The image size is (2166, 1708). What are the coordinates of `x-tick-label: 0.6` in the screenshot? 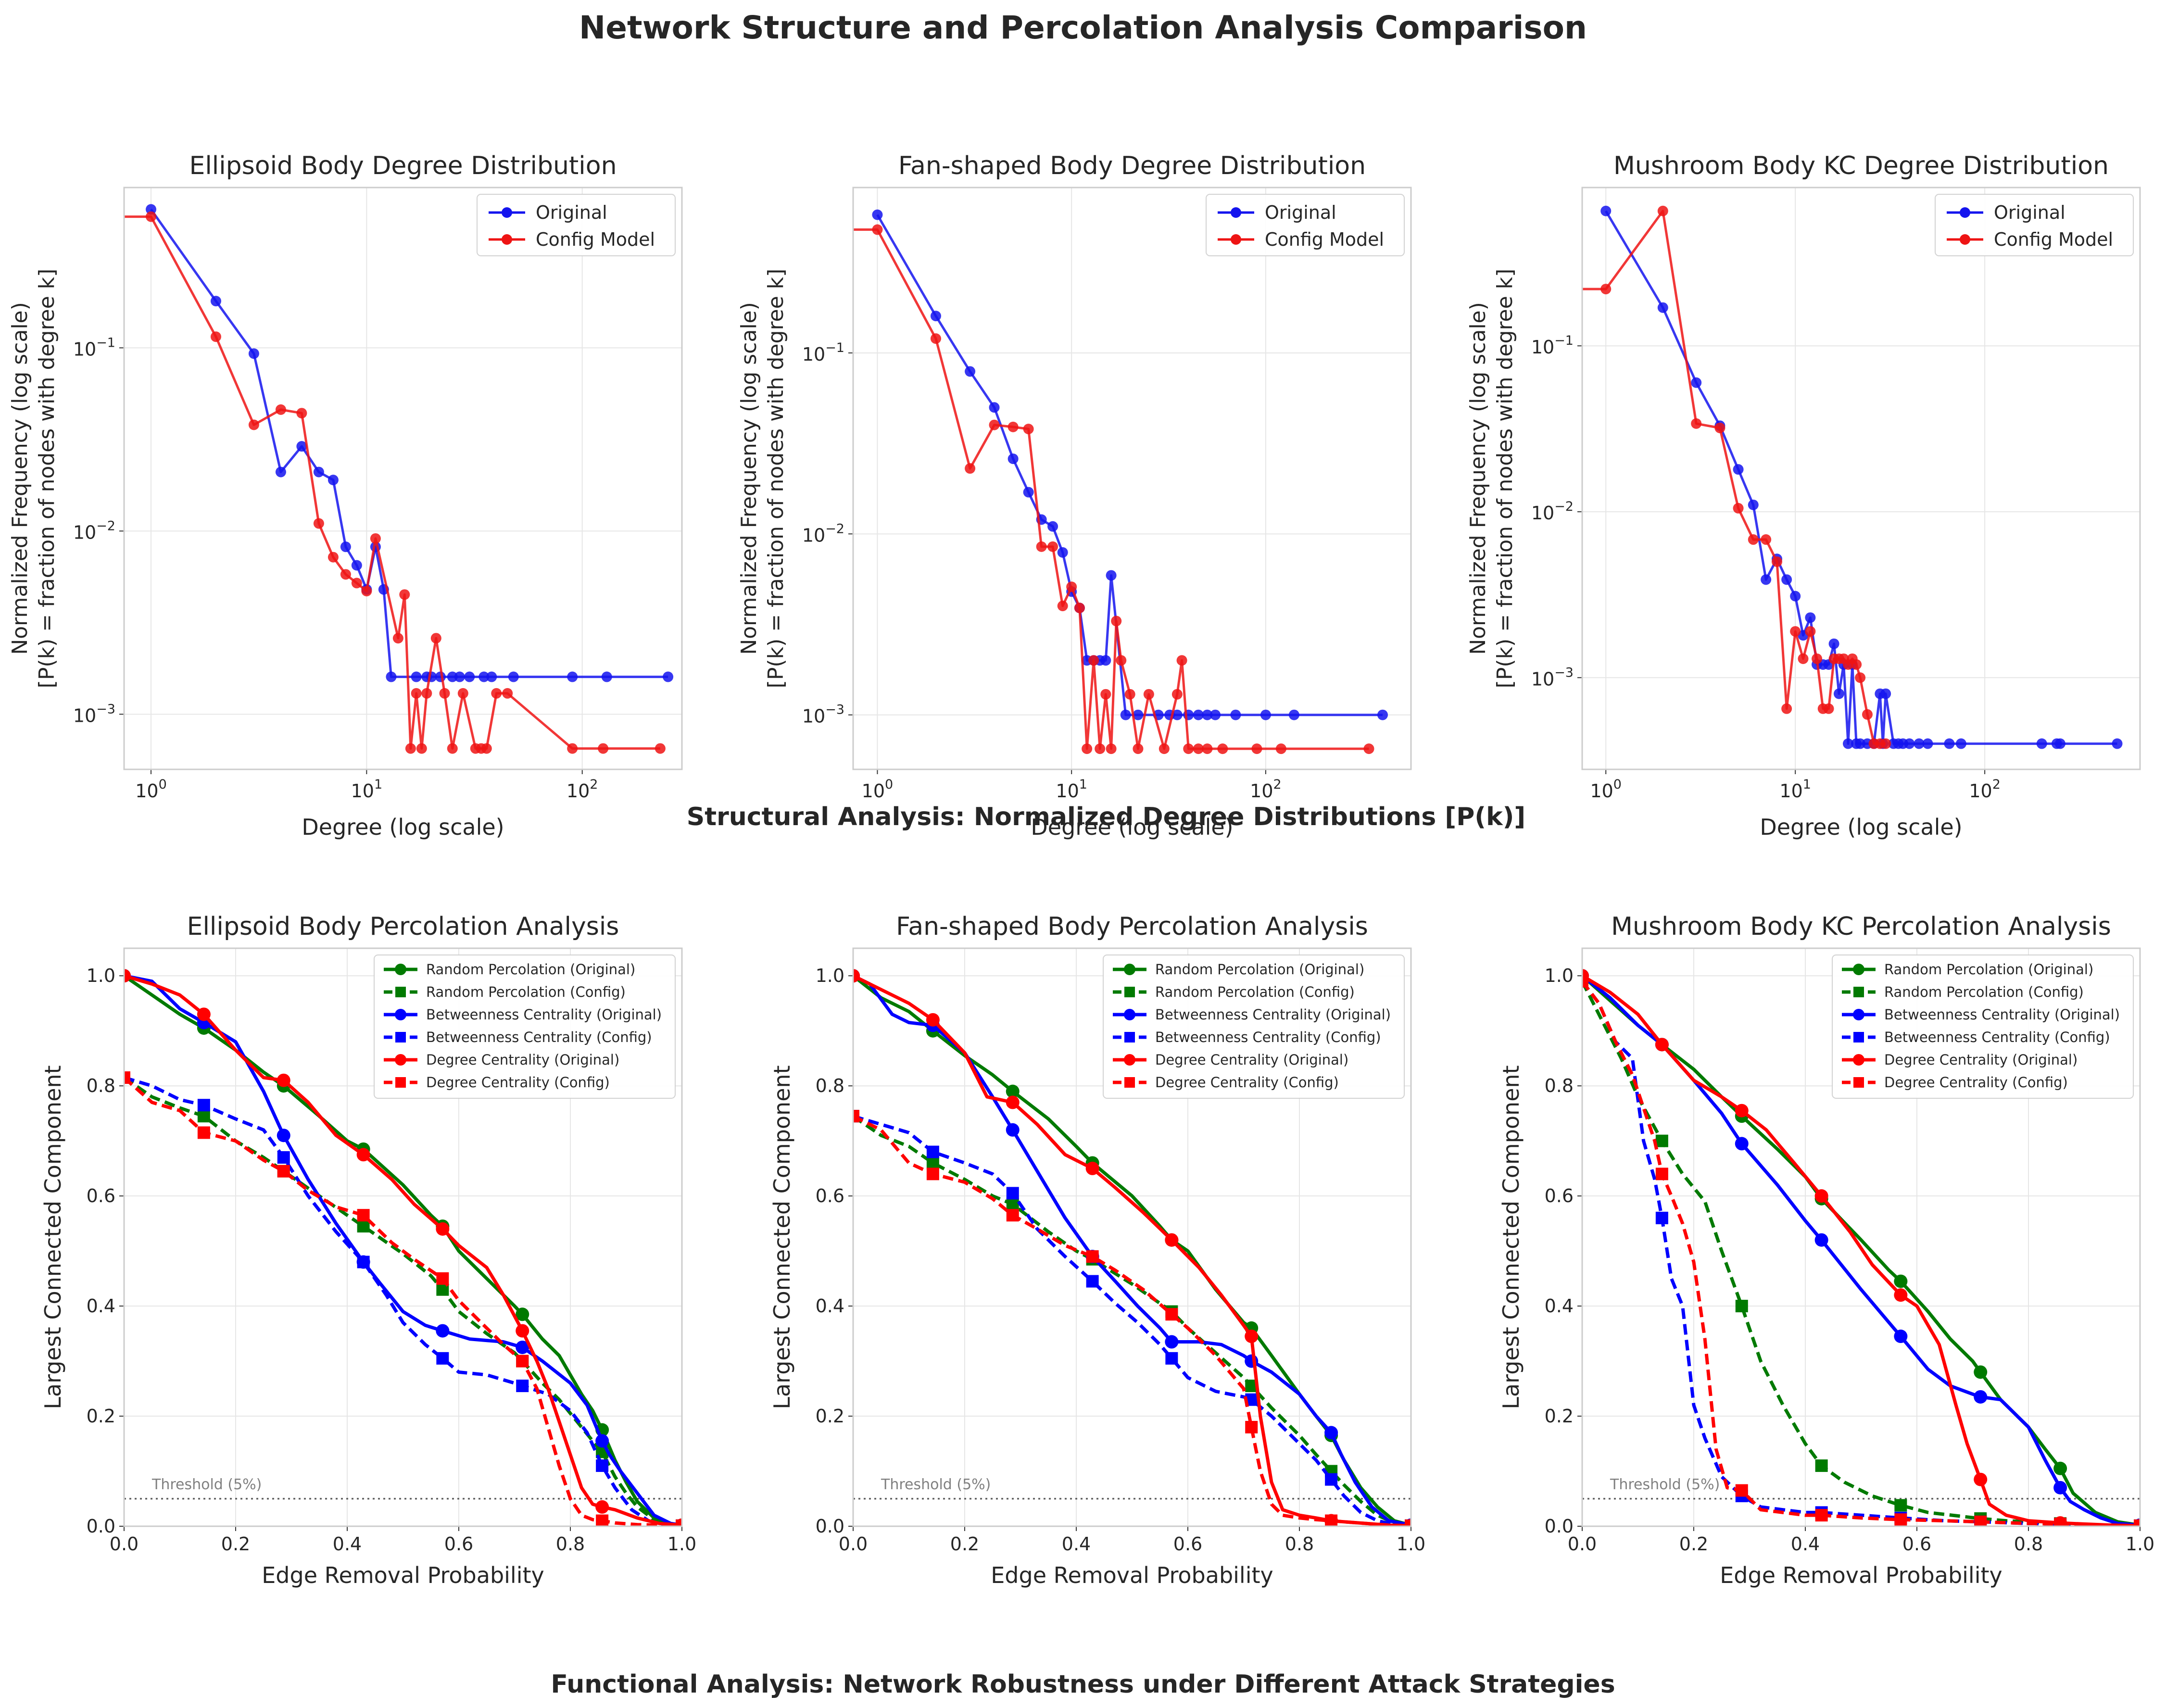 It's located at (1916, 1544).